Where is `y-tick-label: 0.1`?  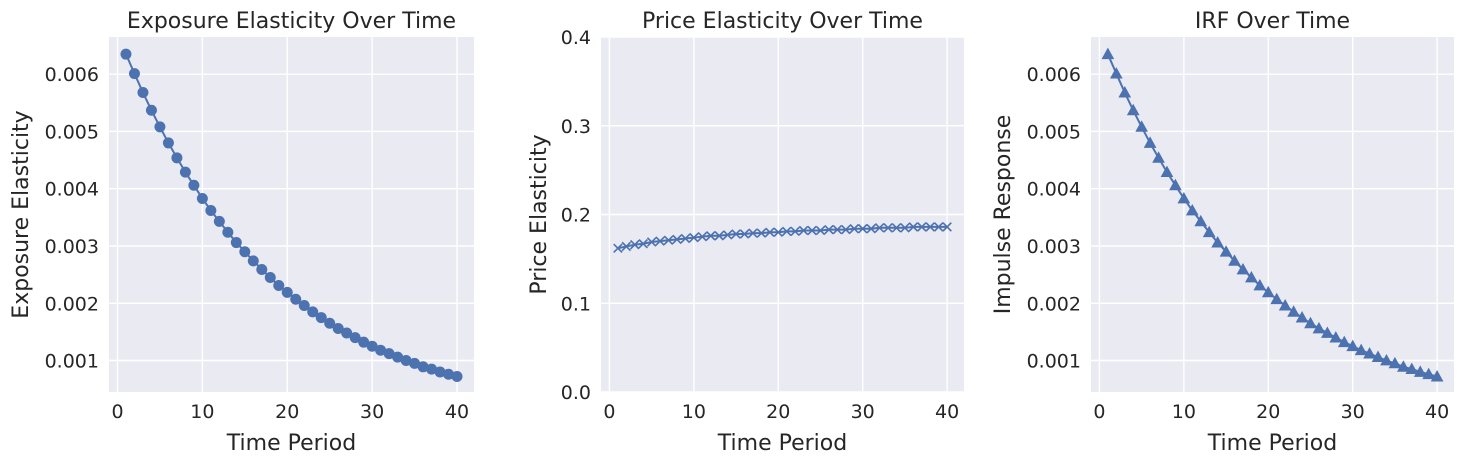
y-tick-label: 0.1 is located at coordinates (576, 304).